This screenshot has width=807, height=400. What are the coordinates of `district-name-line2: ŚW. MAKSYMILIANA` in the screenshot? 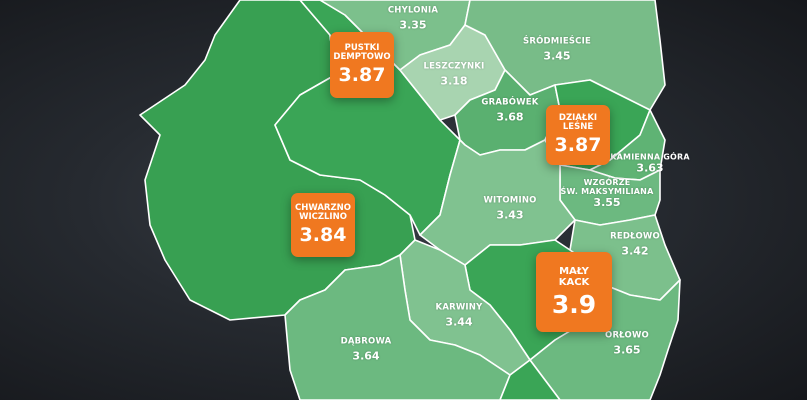 It's located at (607, 192).